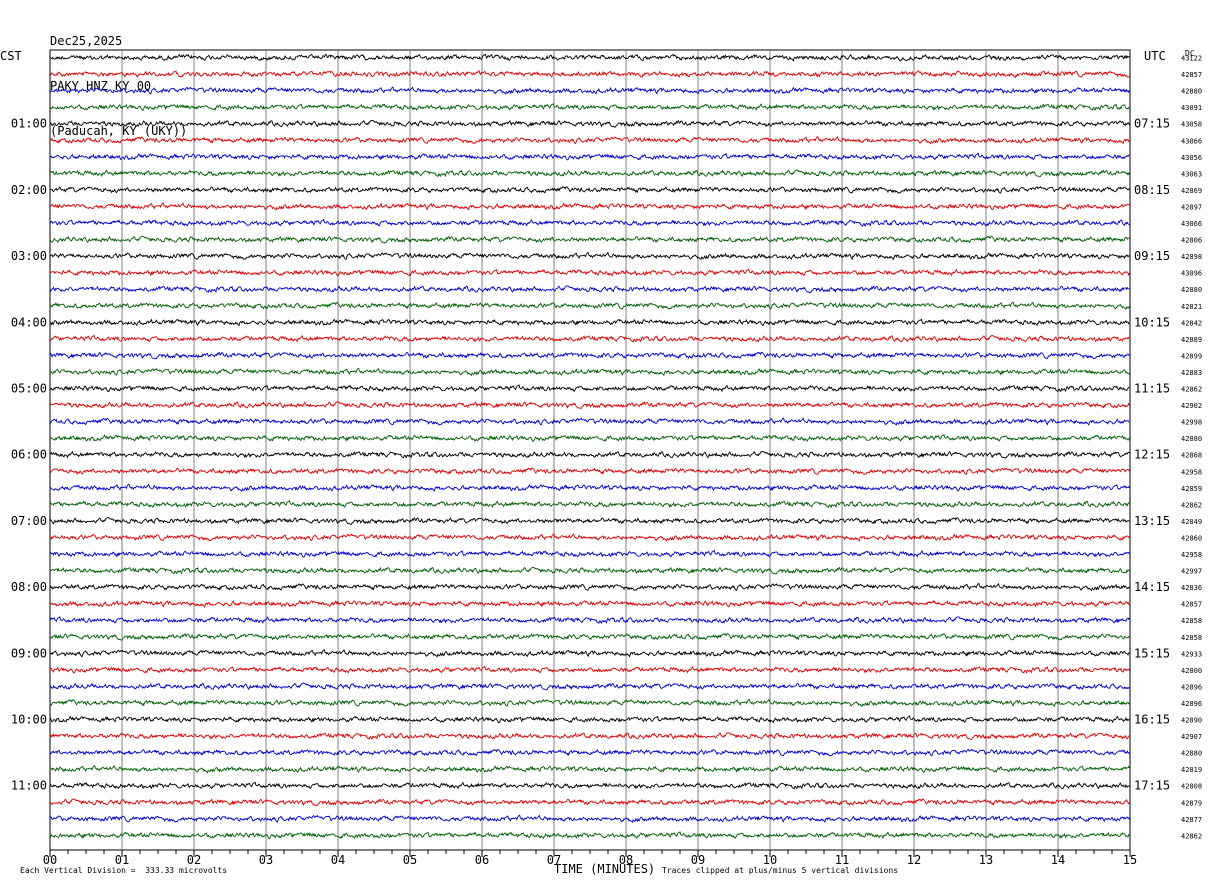  What do you see at coordinates (29, 587) in the screenshot?
I see `left-hour-label: 08:00` at bounding box center [29, 587].